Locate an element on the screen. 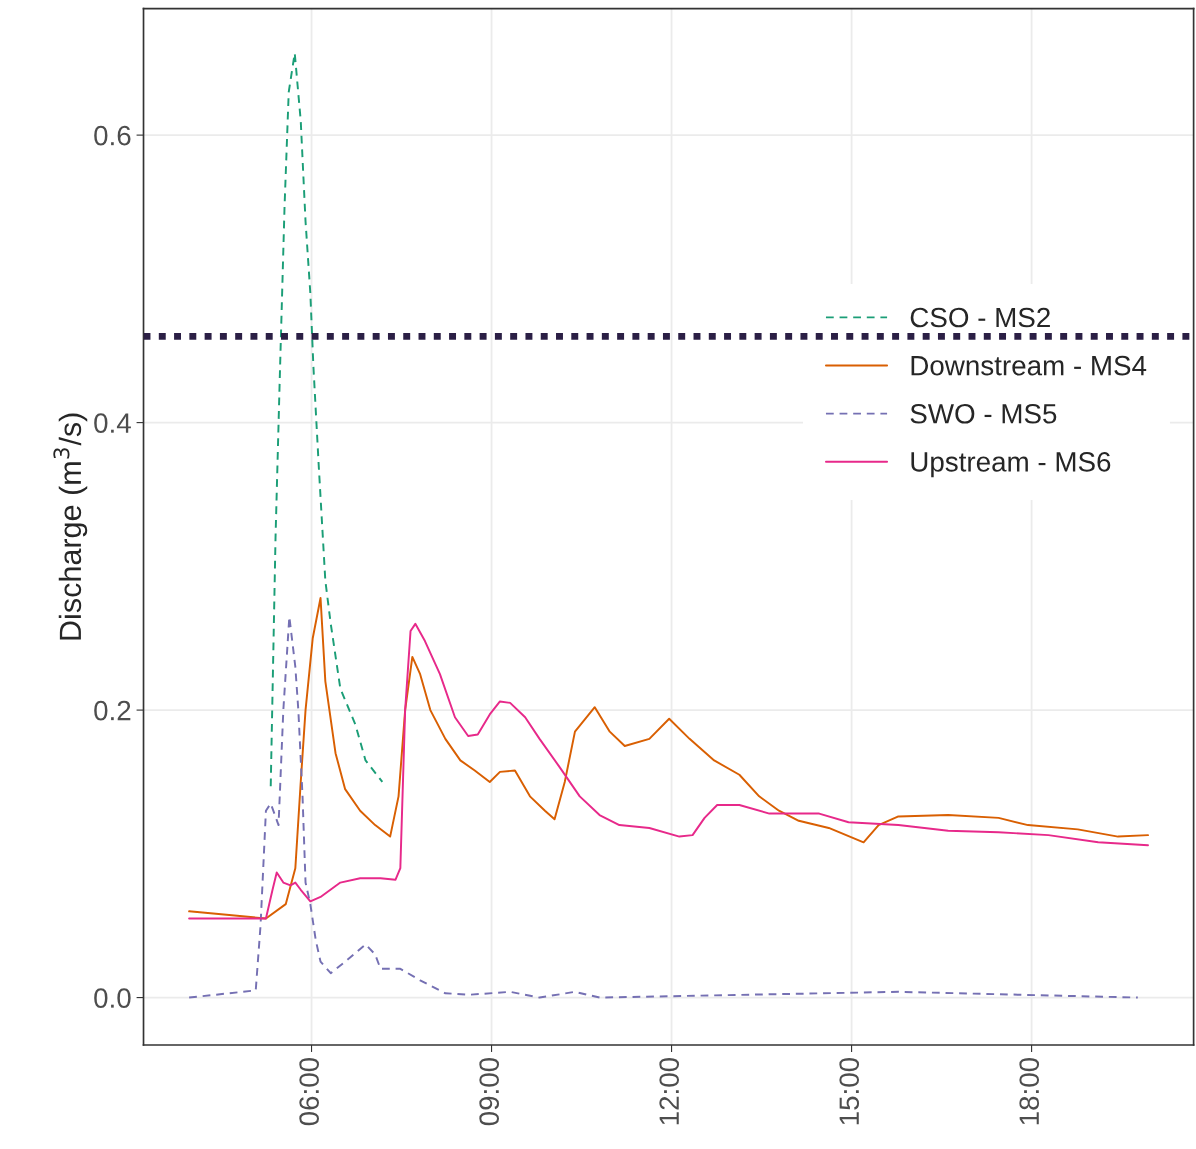 The image size is (1196, 1149). y-tick-label: 0.0 is located at coordinates (112, 998).